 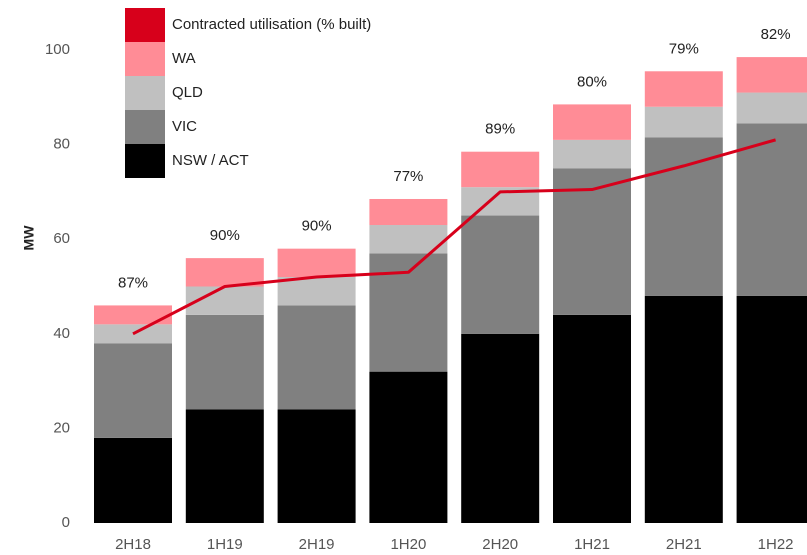 What do you see at coordinates (187, 92) in the screenshot?
I see `legend-label: QLD` at bounding box center [187, 92].